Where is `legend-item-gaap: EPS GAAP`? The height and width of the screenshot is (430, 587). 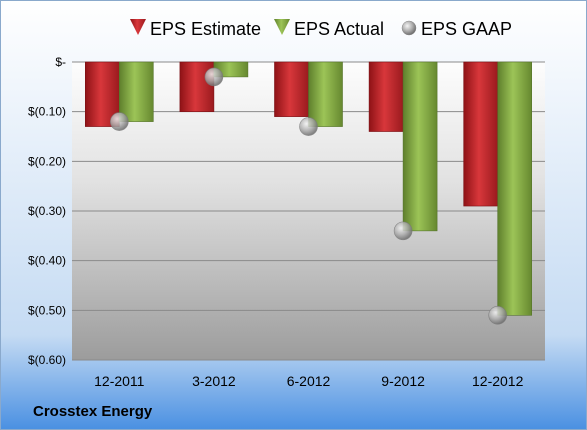 legend-item-gaap: EPS GAAP is located at coordinates (456, 29).